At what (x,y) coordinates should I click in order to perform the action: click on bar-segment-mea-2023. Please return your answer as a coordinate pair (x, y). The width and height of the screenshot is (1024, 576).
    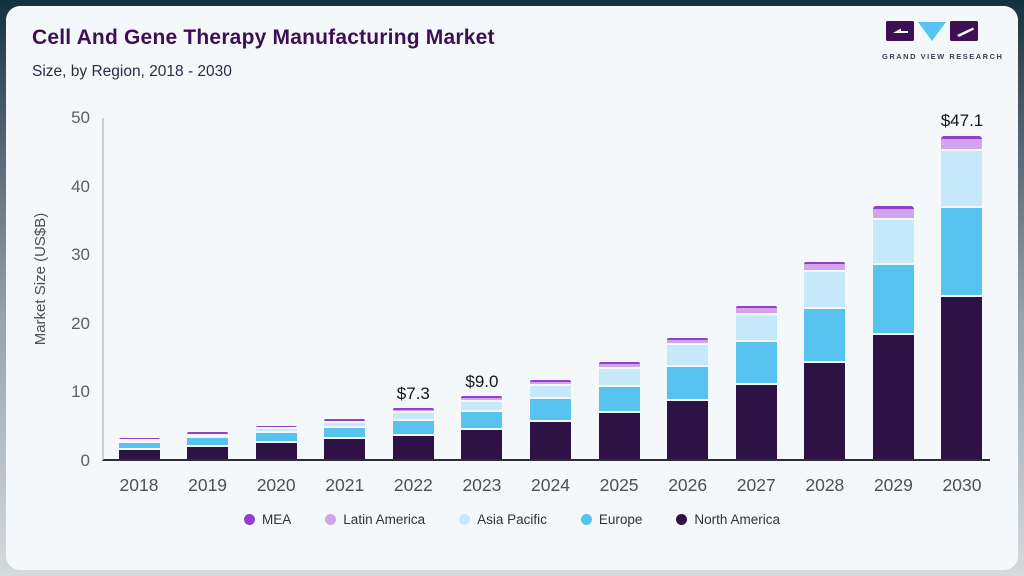
    Looking at the image, I should click on (482, 397).